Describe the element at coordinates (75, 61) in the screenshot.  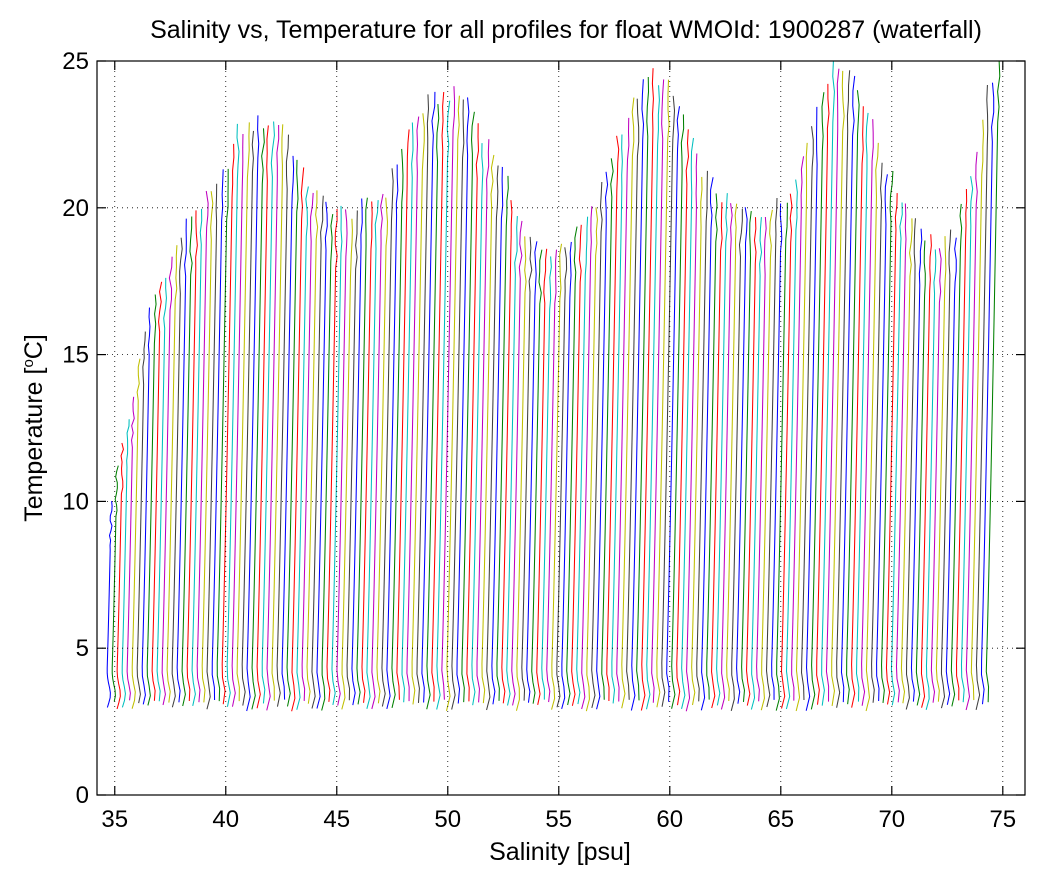
I see `y-tick-label: 25` at that location.